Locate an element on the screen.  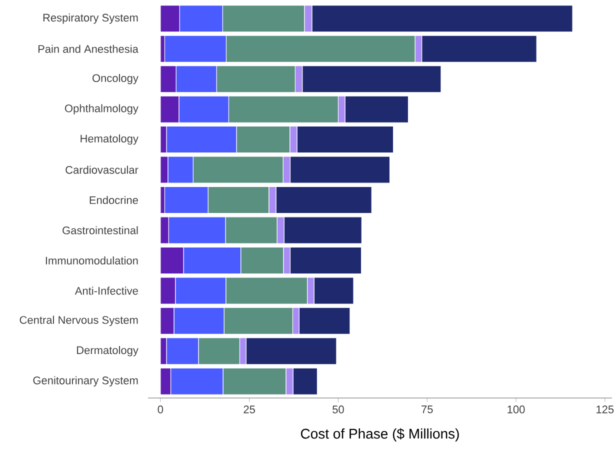
y-tick-label: Anti-Infective is located at coordinates (106, 290).